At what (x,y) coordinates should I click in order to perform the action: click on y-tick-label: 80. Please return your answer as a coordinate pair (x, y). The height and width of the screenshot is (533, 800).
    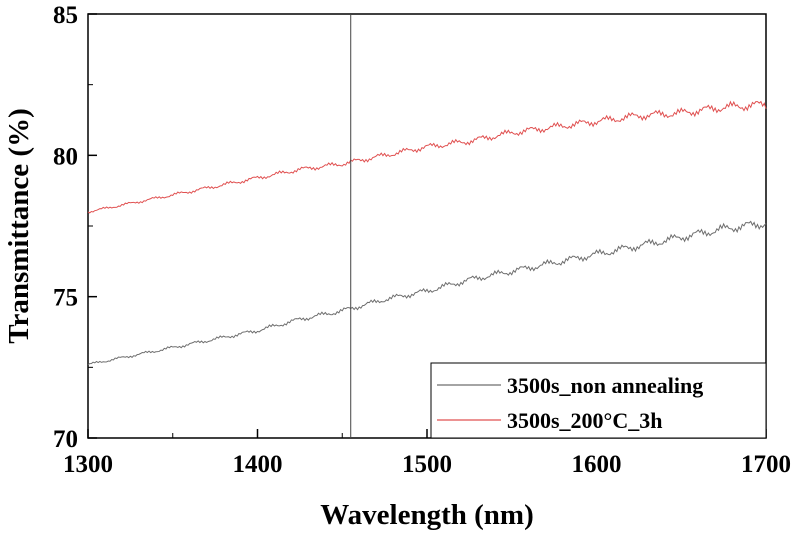
    Looking at the image, I should click on (65, 156).